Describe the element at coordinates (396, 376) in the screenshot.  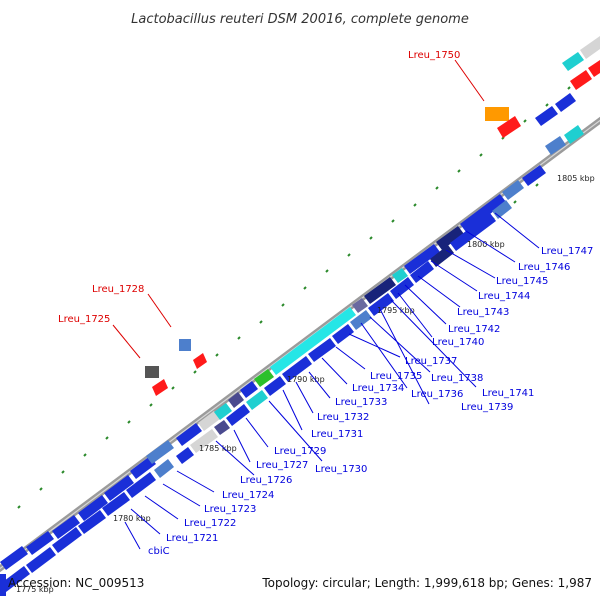
I see `gene-label-lreu-1735: Lreu_1735` at that location.